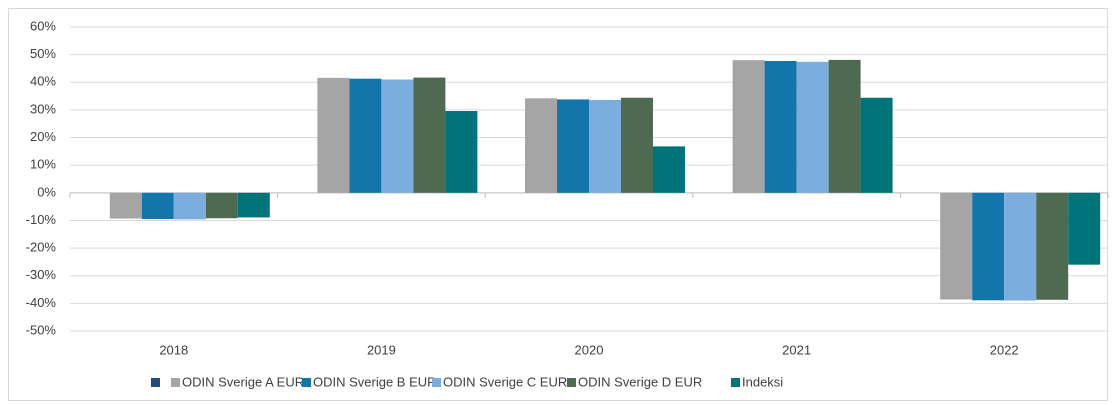  Describe the element at coordinates (43, 81) in the screenshot. I see `y-tick-label: 40%` at that location.